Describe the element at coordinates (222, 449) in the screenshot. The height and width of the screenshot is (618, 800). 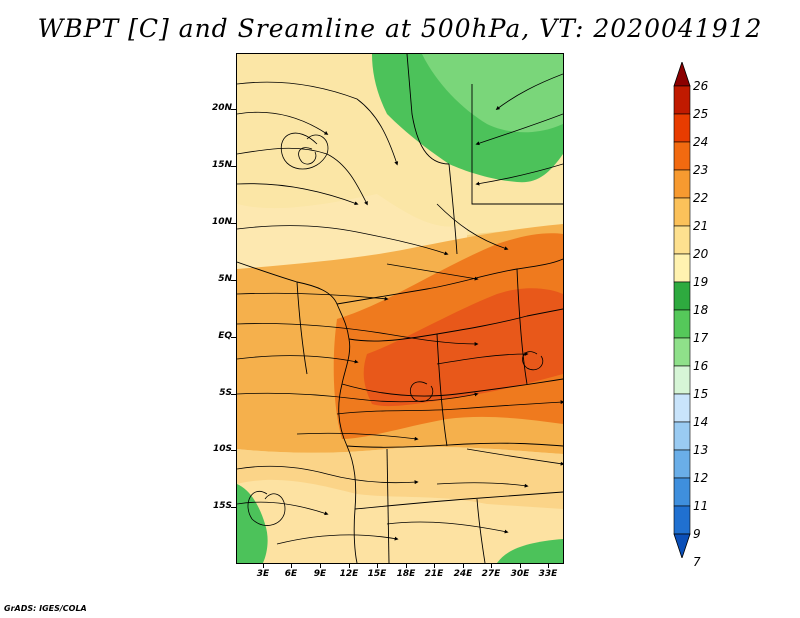
I see `lat-label: 10S` at that location.